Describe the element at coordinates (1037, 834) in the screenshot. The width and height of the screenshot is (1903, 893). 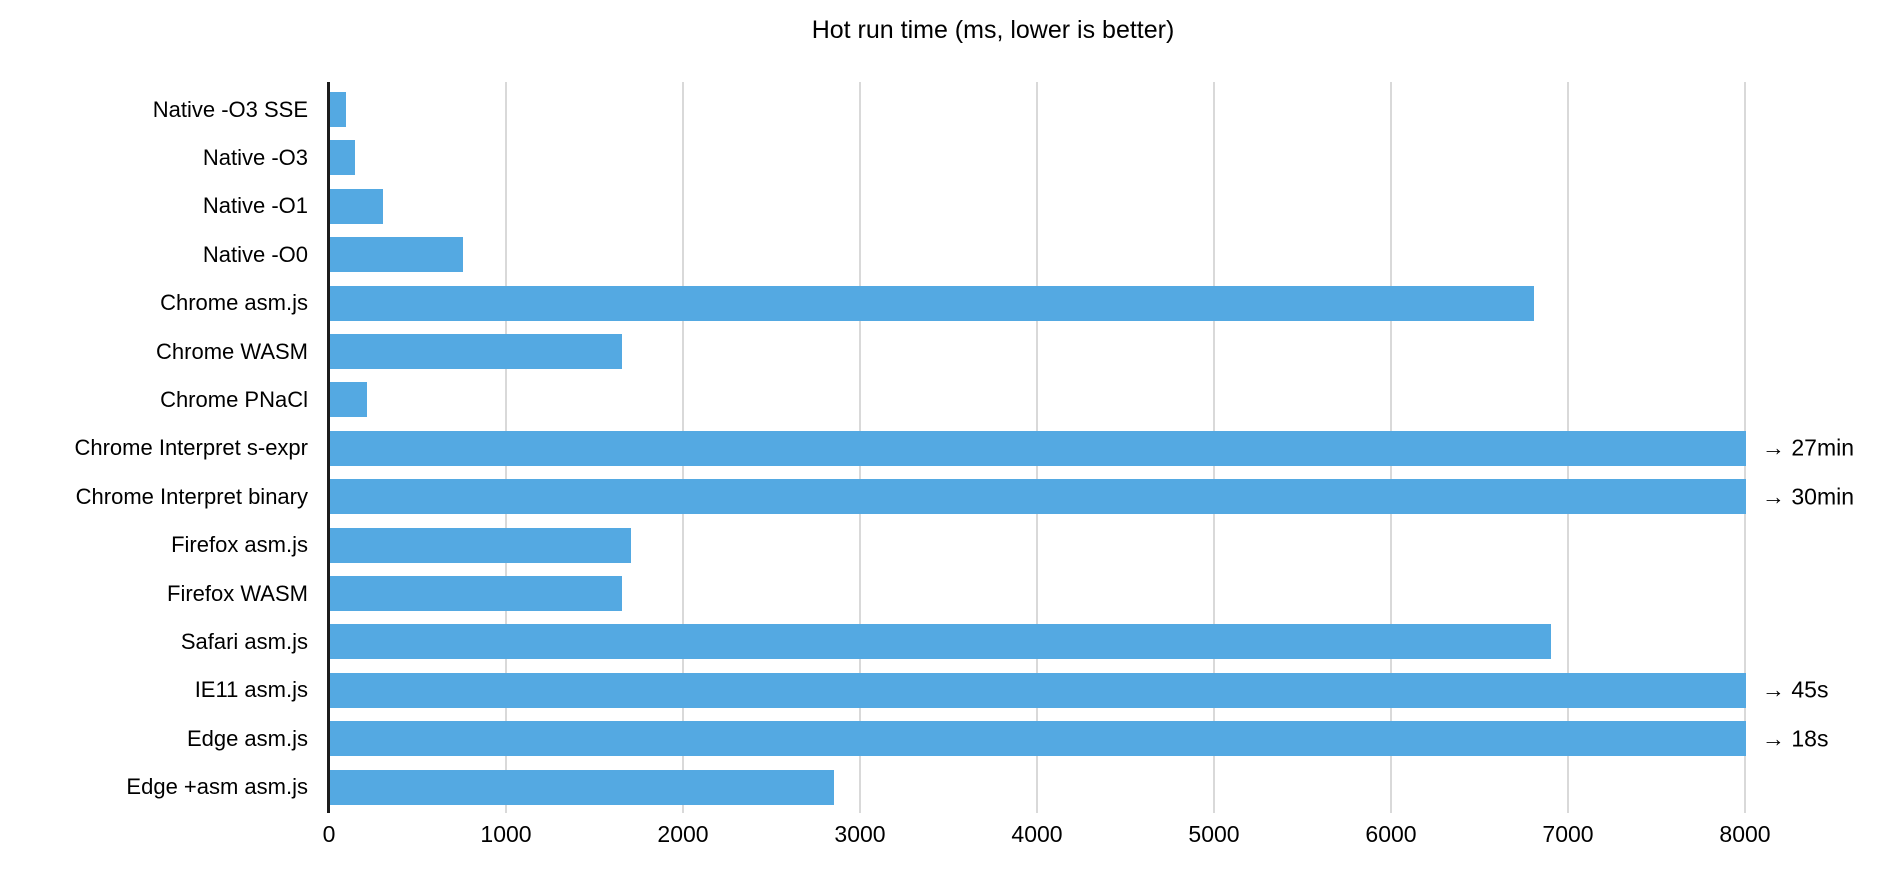
I see `x-tick-label: 4000` at that location.